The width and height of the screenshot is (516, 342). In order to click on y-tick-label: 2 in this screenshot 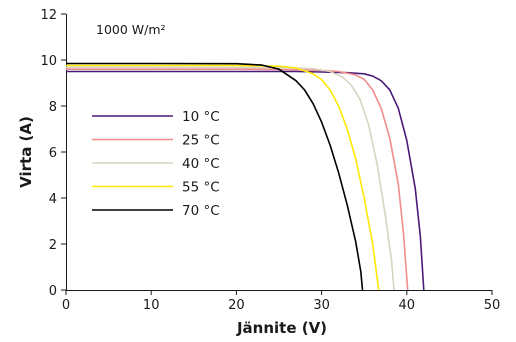, I will do `click(53, 245)`.